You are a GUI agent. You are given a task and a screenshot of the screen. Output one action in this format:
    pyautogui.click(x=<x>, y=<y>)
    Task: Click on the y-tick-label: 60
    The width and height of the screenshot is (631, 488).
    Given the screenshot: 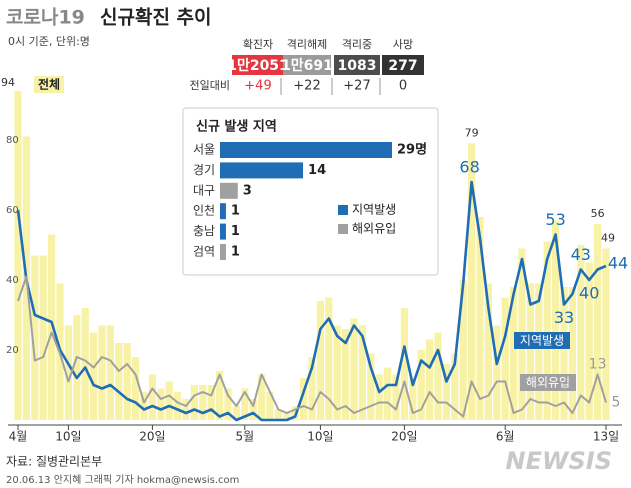 What is the action you would take?
    pyautogui.click(x=12, y=210)
    